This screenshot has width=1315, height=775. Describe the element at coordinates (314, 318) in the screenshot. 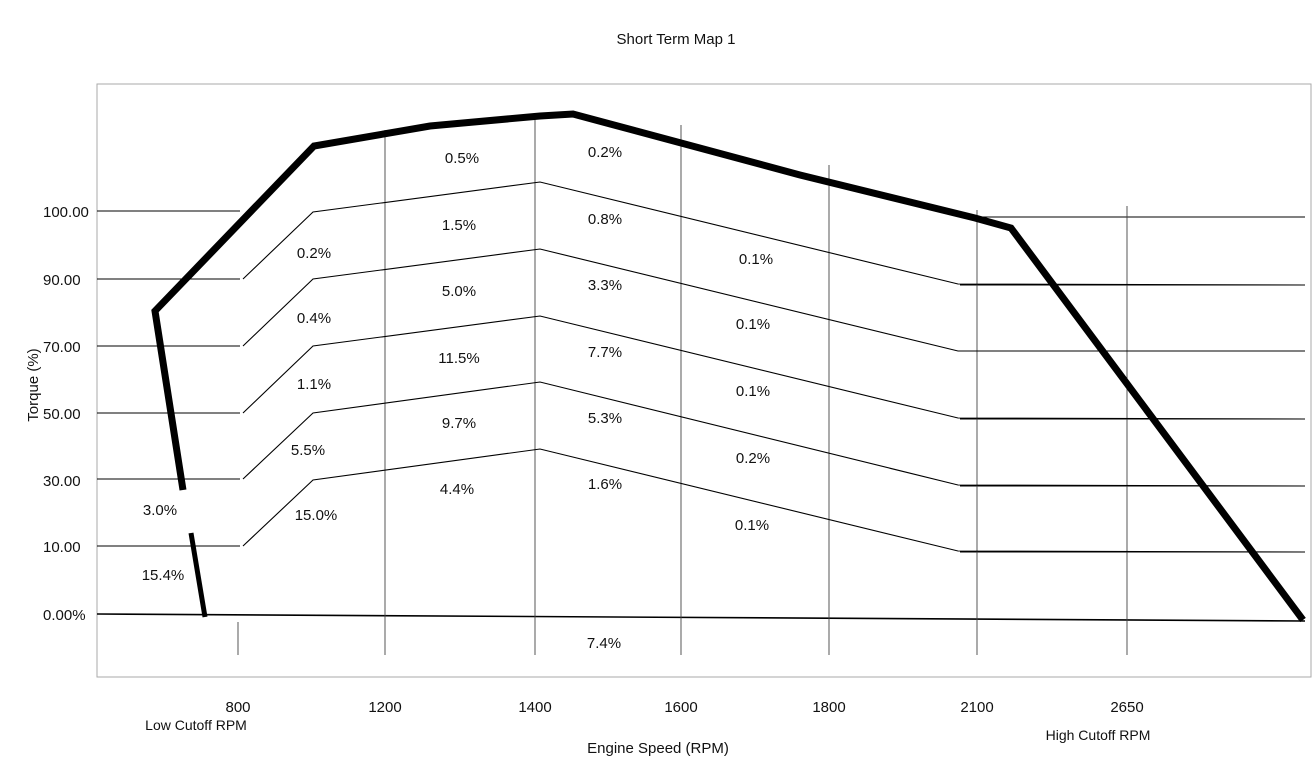

I see `cell-percentage-label: 0.4%` at that location.